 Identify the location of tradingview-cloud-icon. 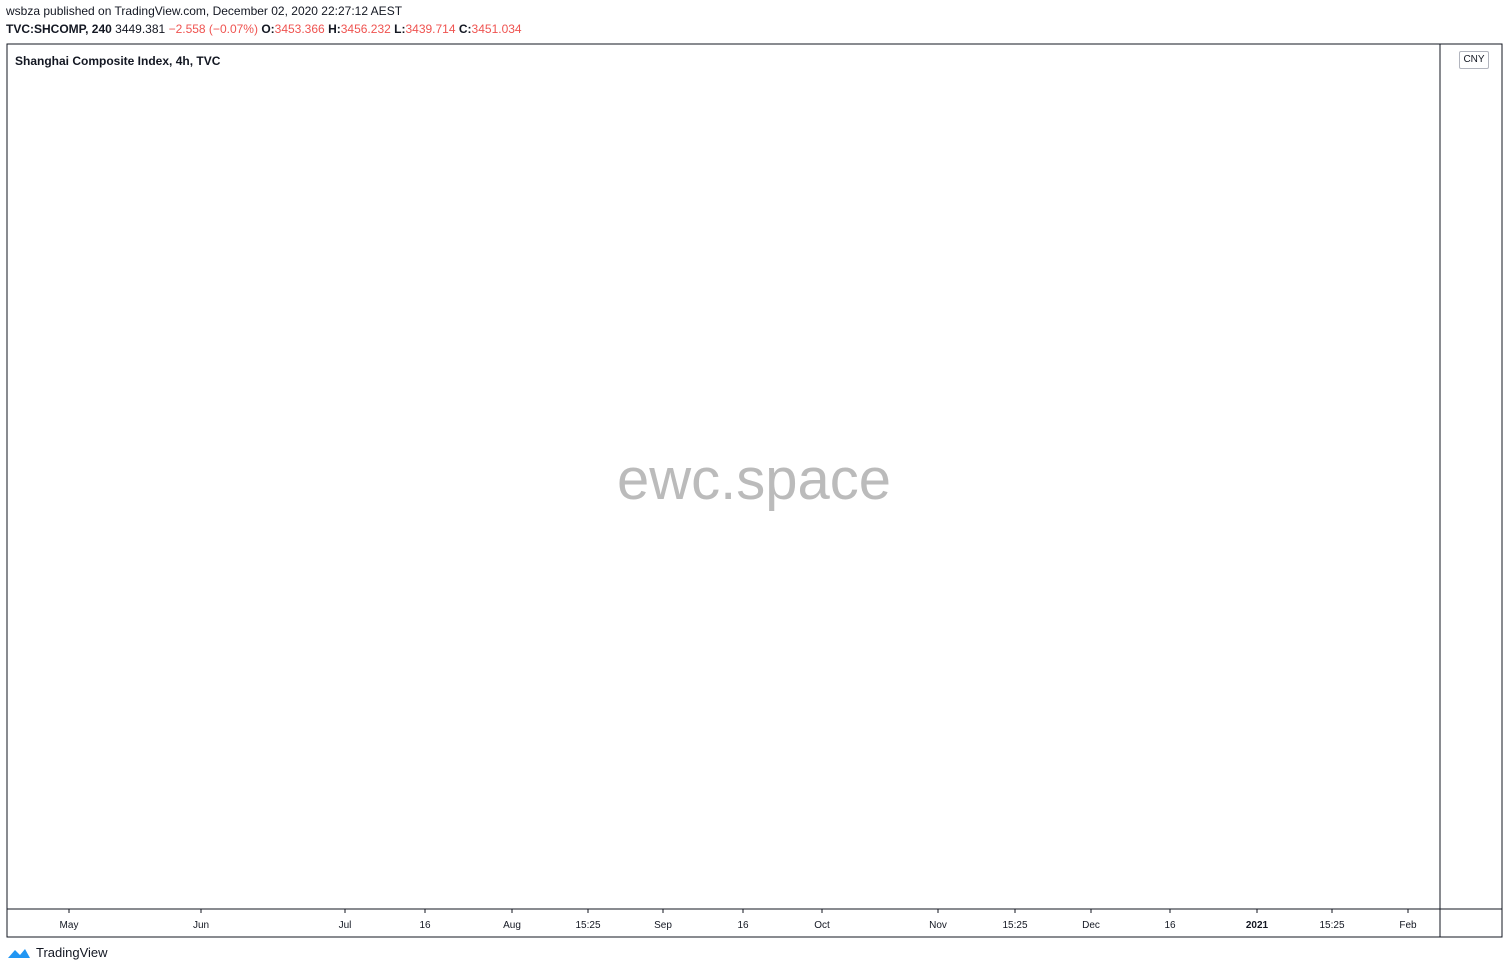
(19, 953).